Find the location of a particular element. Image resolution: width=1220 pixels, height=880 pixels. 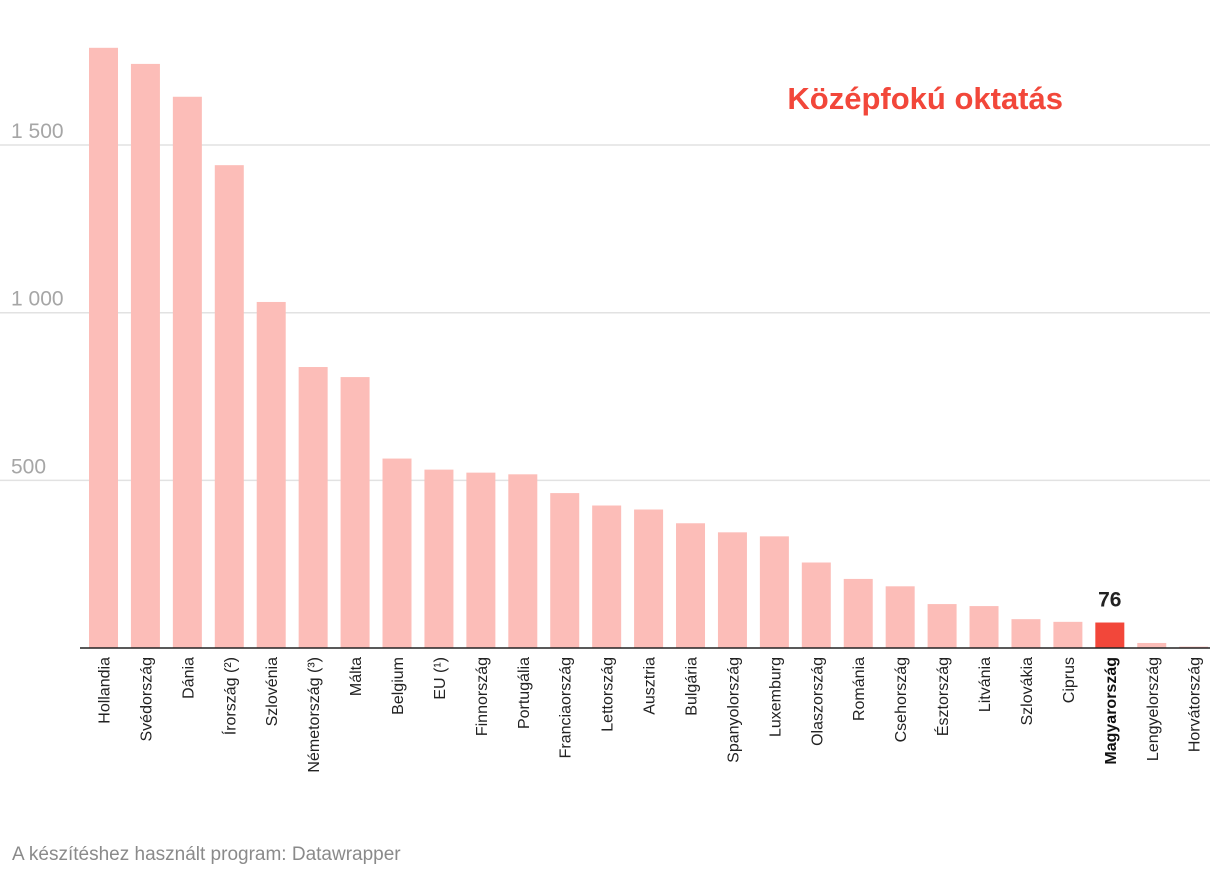

x-tick-label: Ausztria is located at coordinates (650, 686).